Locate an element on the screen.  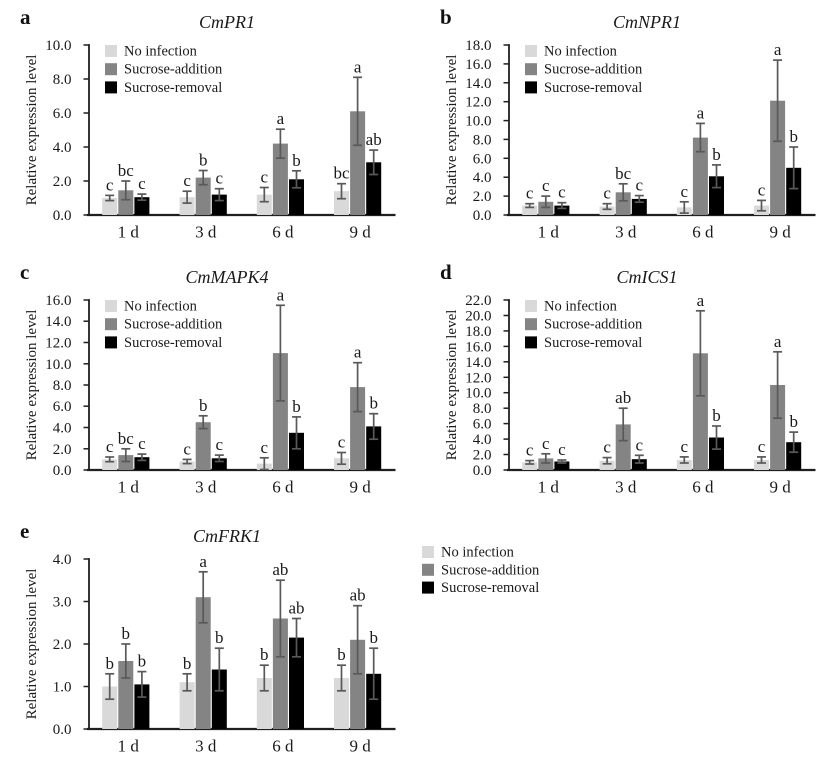
svg-text: CmICS1 is located at coordinates (646, 277).